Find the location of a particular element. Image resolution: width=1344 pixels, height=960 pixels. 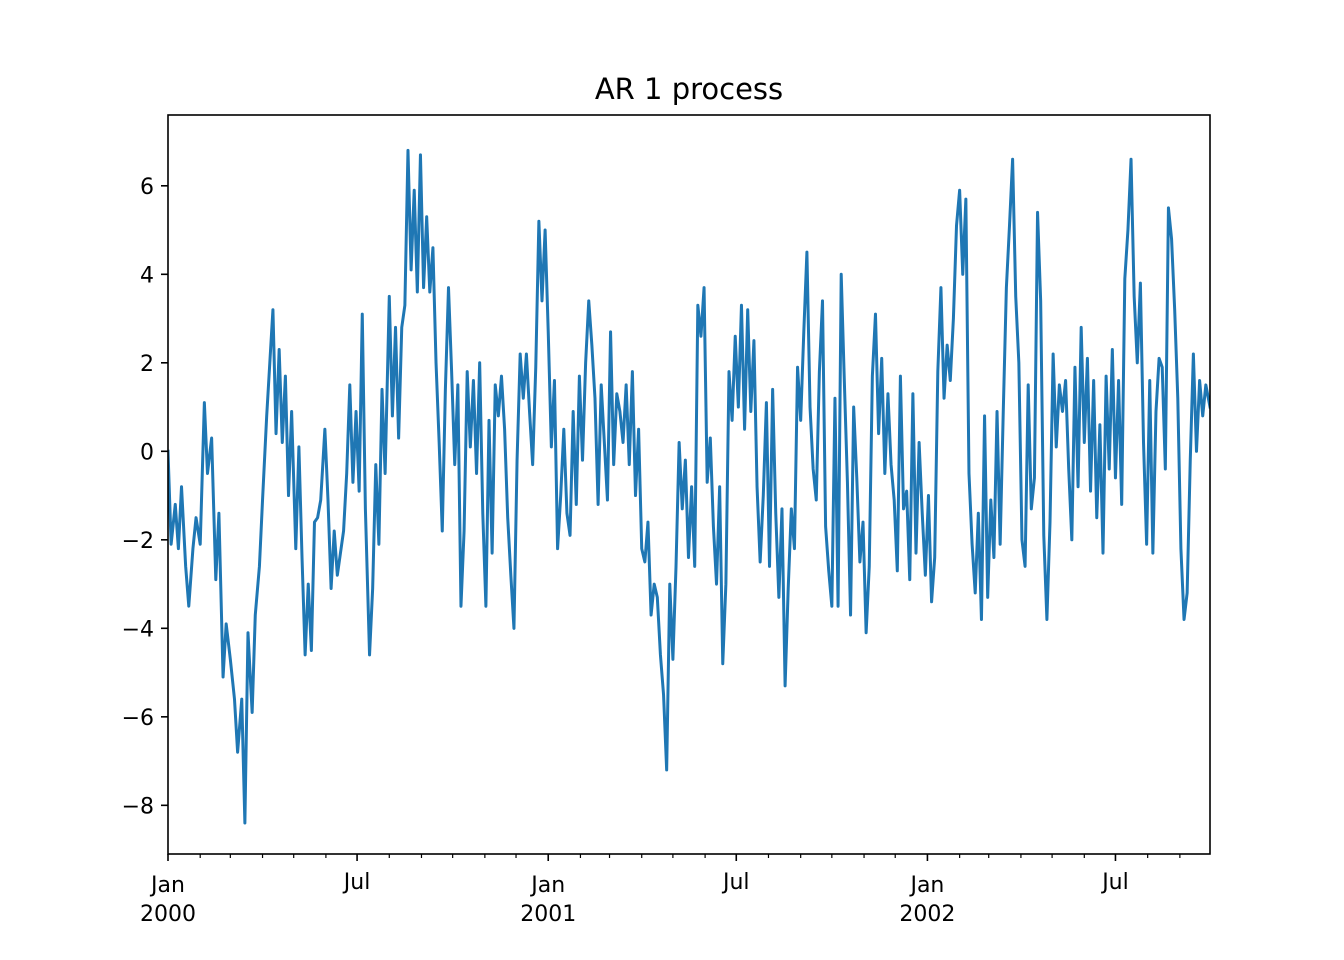

chart-title: AR 1 process is located at coordinates (689, 89).